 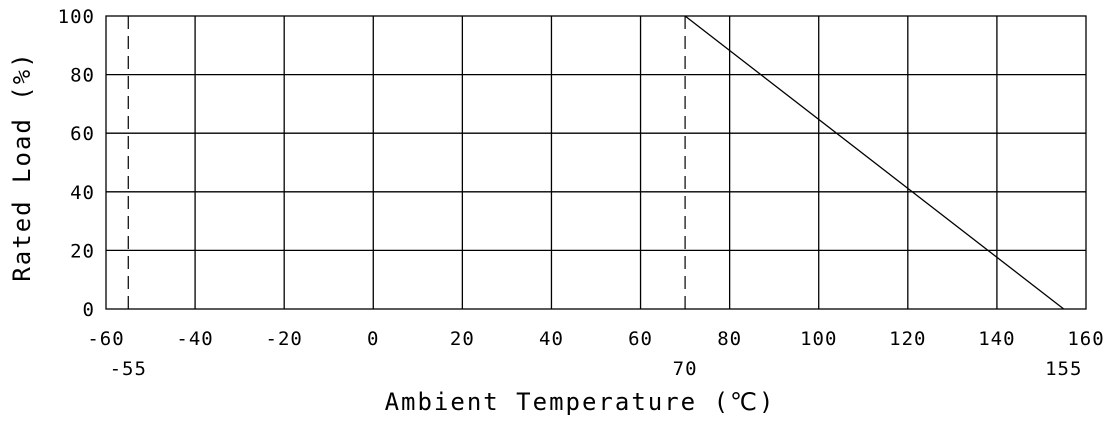 What do you see at coordinates (194, 339) in the screenshot?
I see `x-tick-label: -40` at bounding box center [194, 339].